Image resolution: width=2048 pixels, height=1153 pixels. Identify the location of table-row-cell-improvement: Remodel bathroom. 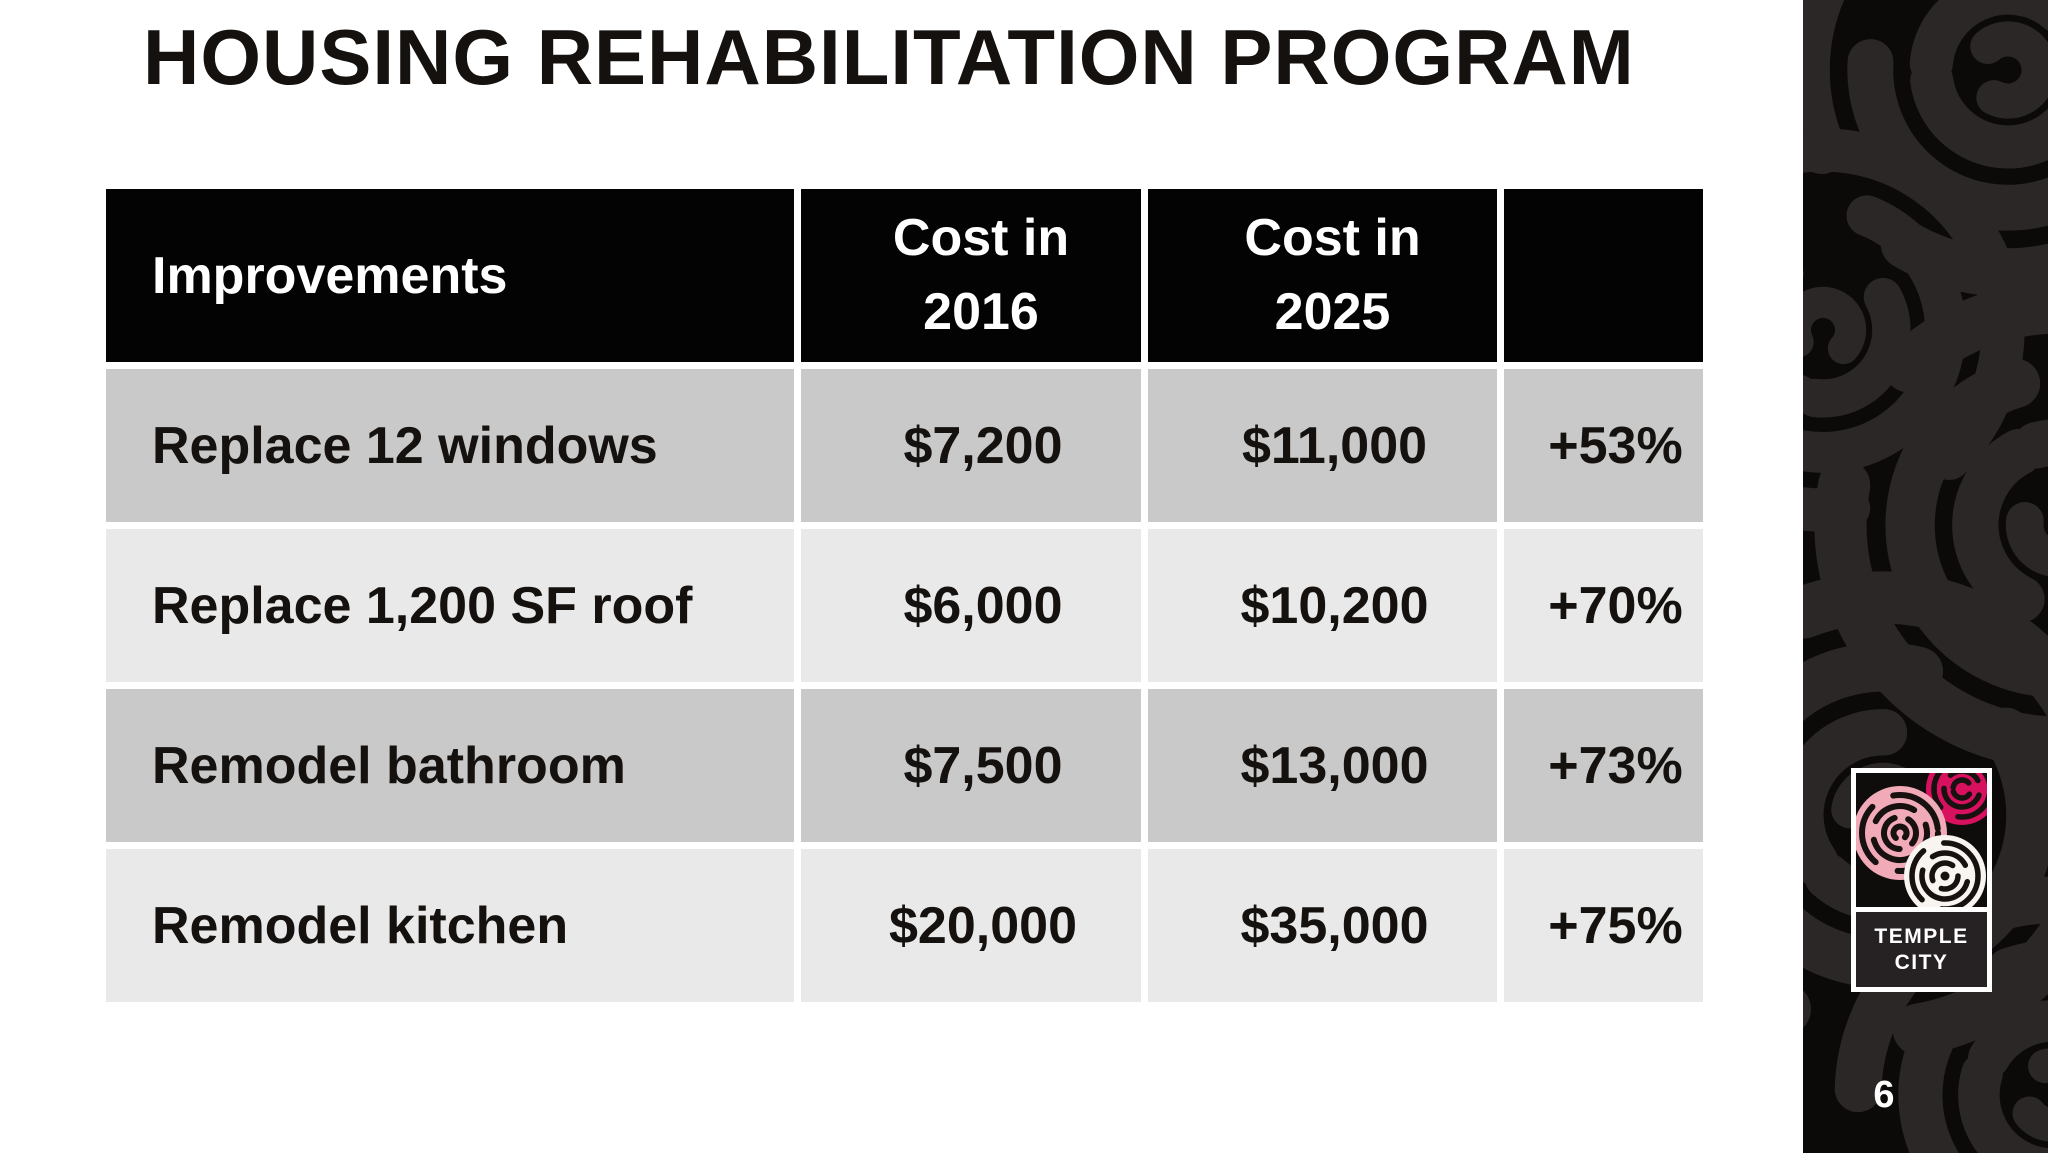
(450, 765).